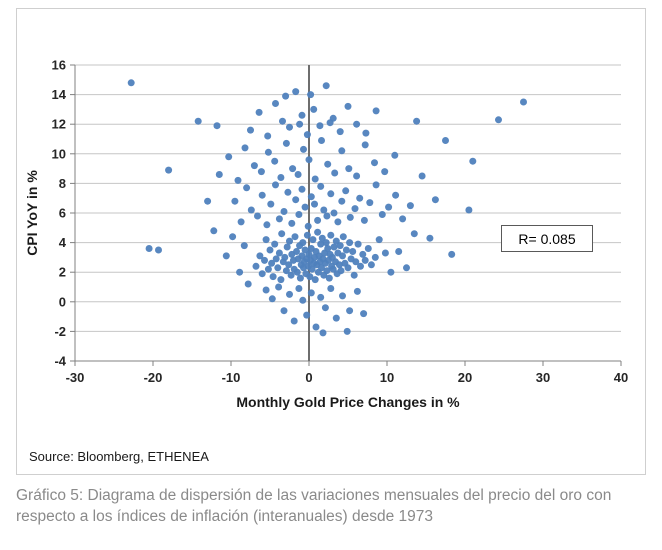 This screenshot has height=550, width=662. Describe the element at coordinates (62, 272) in the screenshot. I see `y-tick-label: 2` at that location.